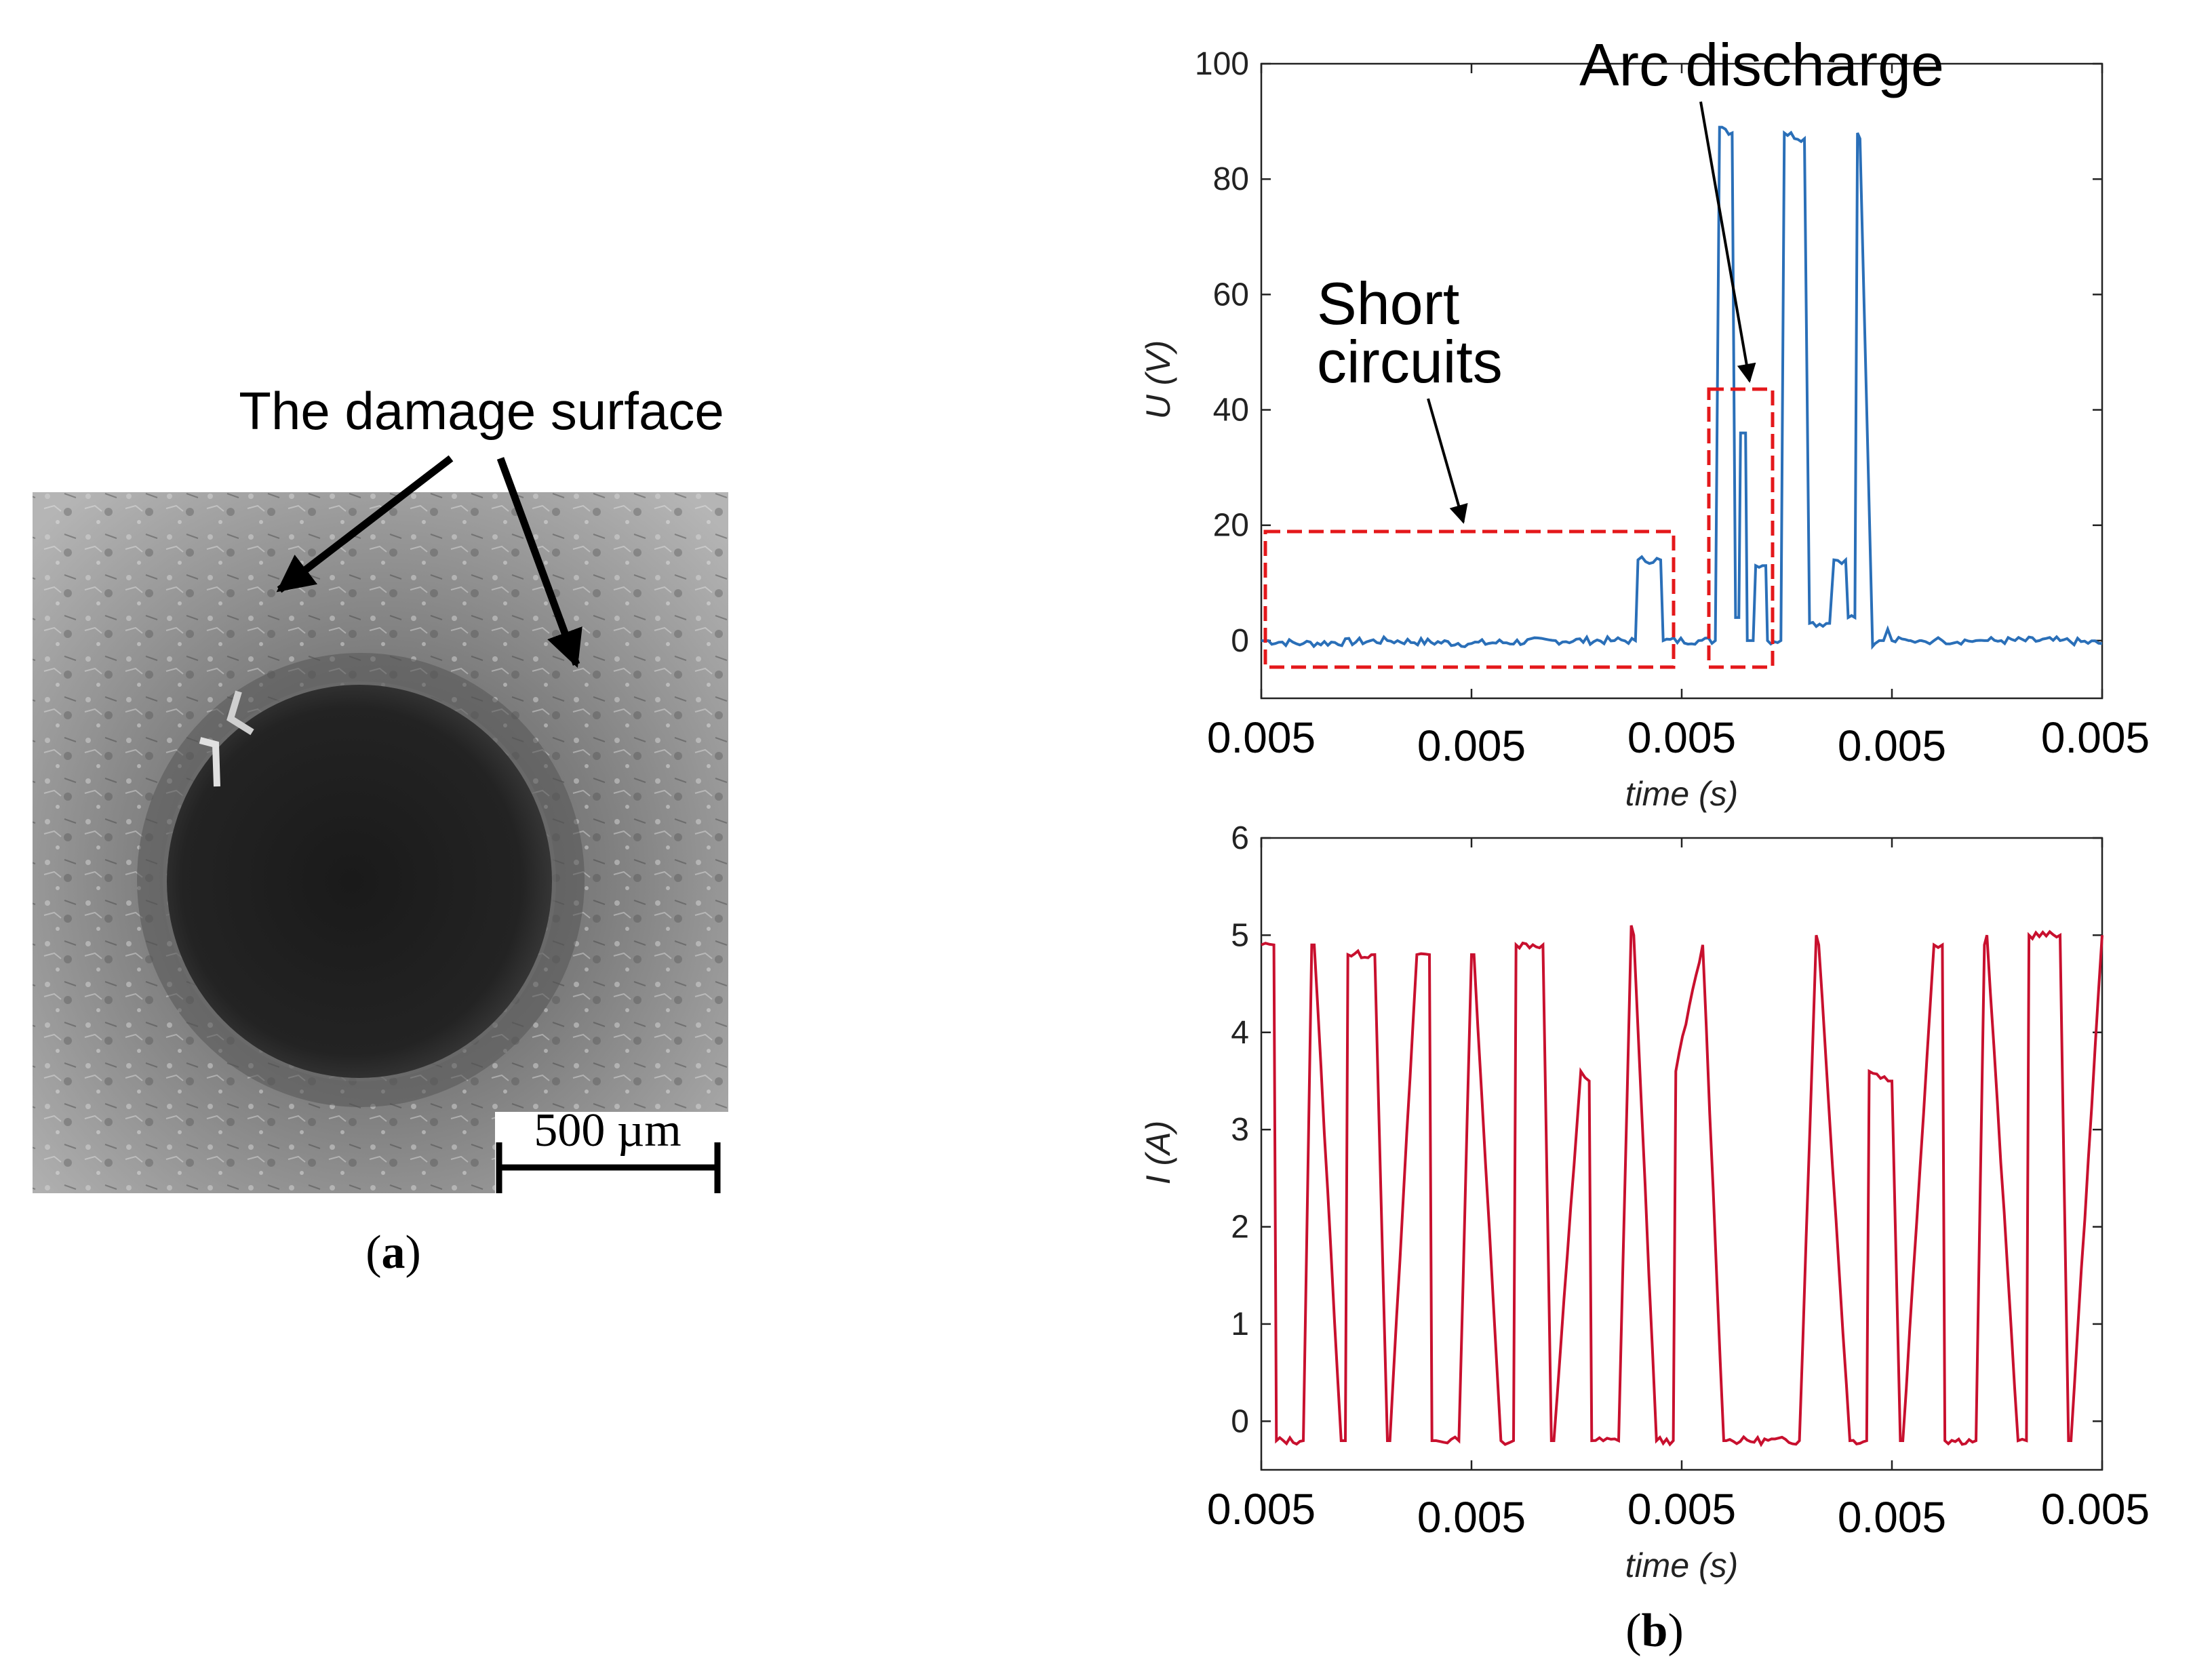  I want to click on damage-arrow-right, so click(539, 562).